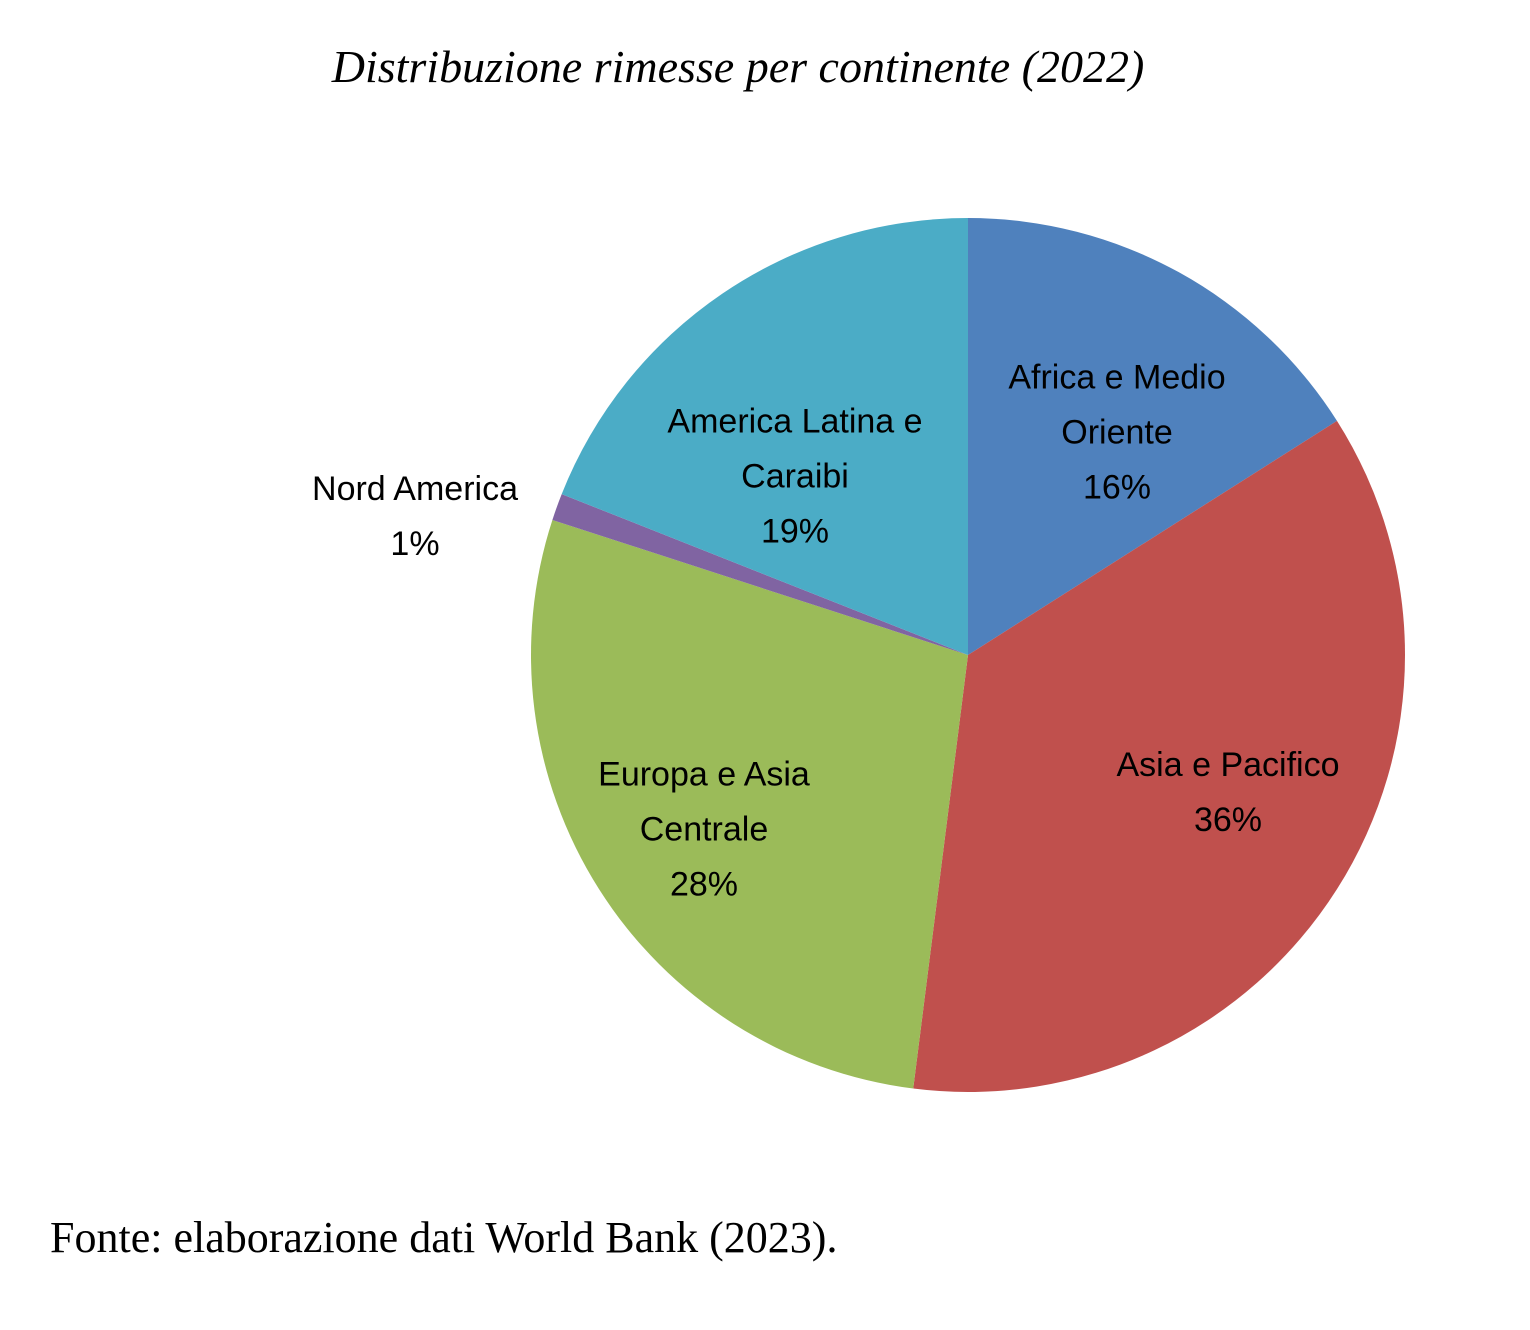  What do you see at coordinates (704, 884) in the screenshot?
I see `value-label: 28%` at bounding box center [704, 884].